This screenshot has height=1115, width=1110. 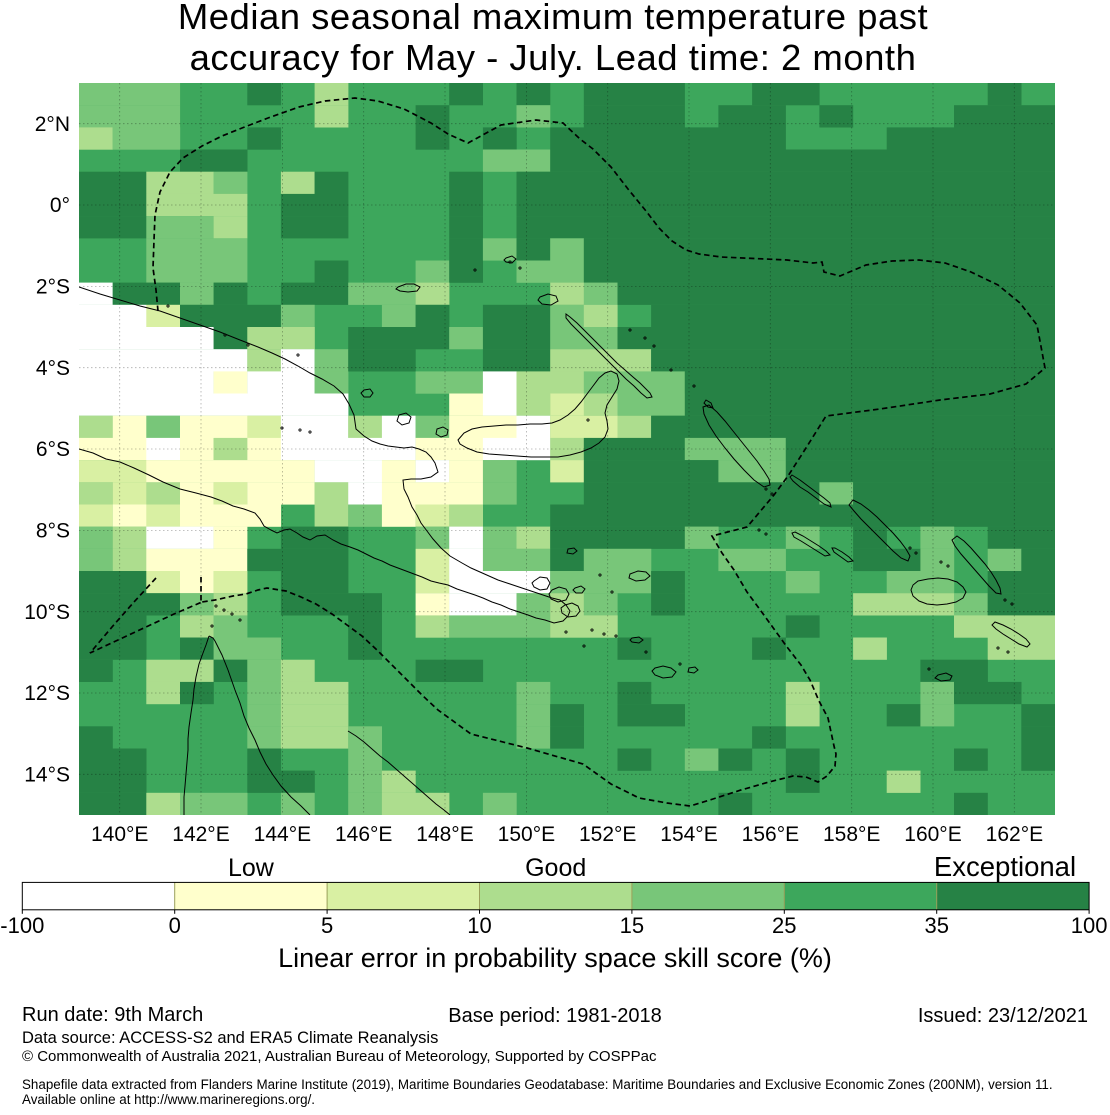 What do you see at coordinates (555, 868) in the screenshot?
I see `svg-text: Good` at bounding box center [555, 868].